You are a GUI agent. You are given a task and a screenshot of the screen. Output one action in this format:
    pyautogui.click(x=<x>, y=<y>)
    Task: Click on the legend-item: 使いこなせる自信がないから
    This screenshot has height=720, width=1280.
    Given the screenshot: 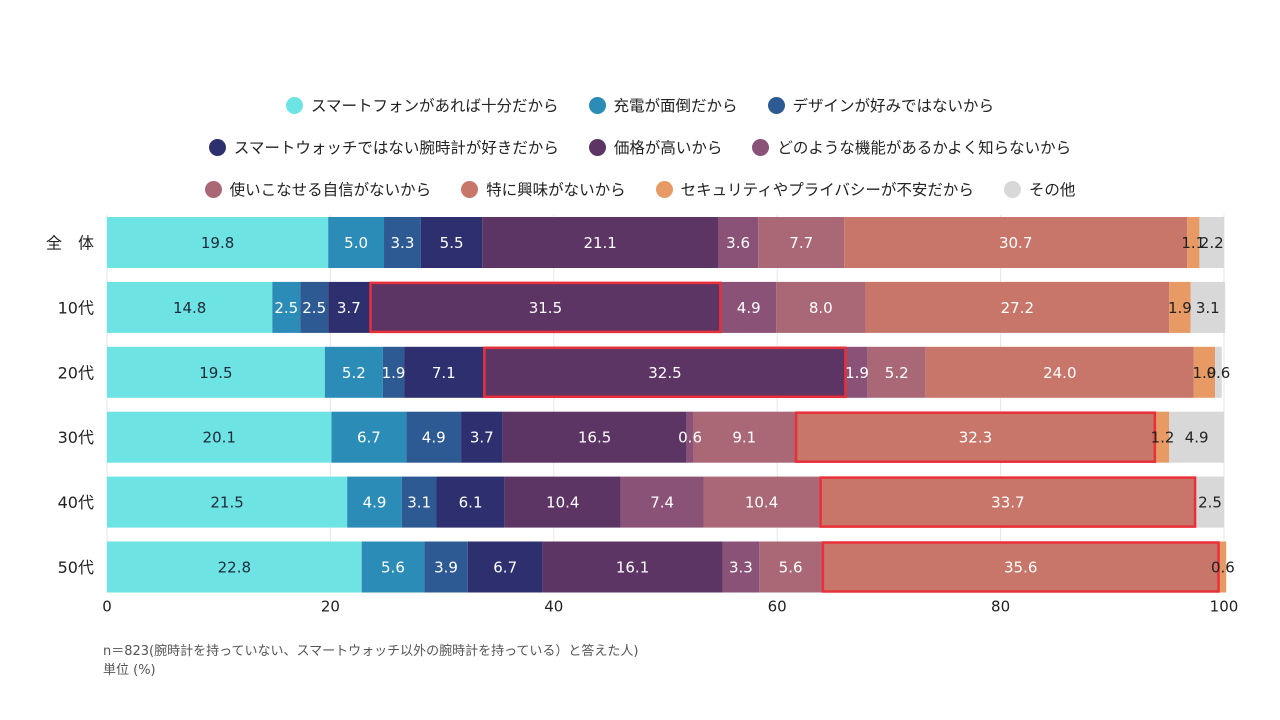 What is the action you would take?
    pyautogui.click(x=317, y=189)
    